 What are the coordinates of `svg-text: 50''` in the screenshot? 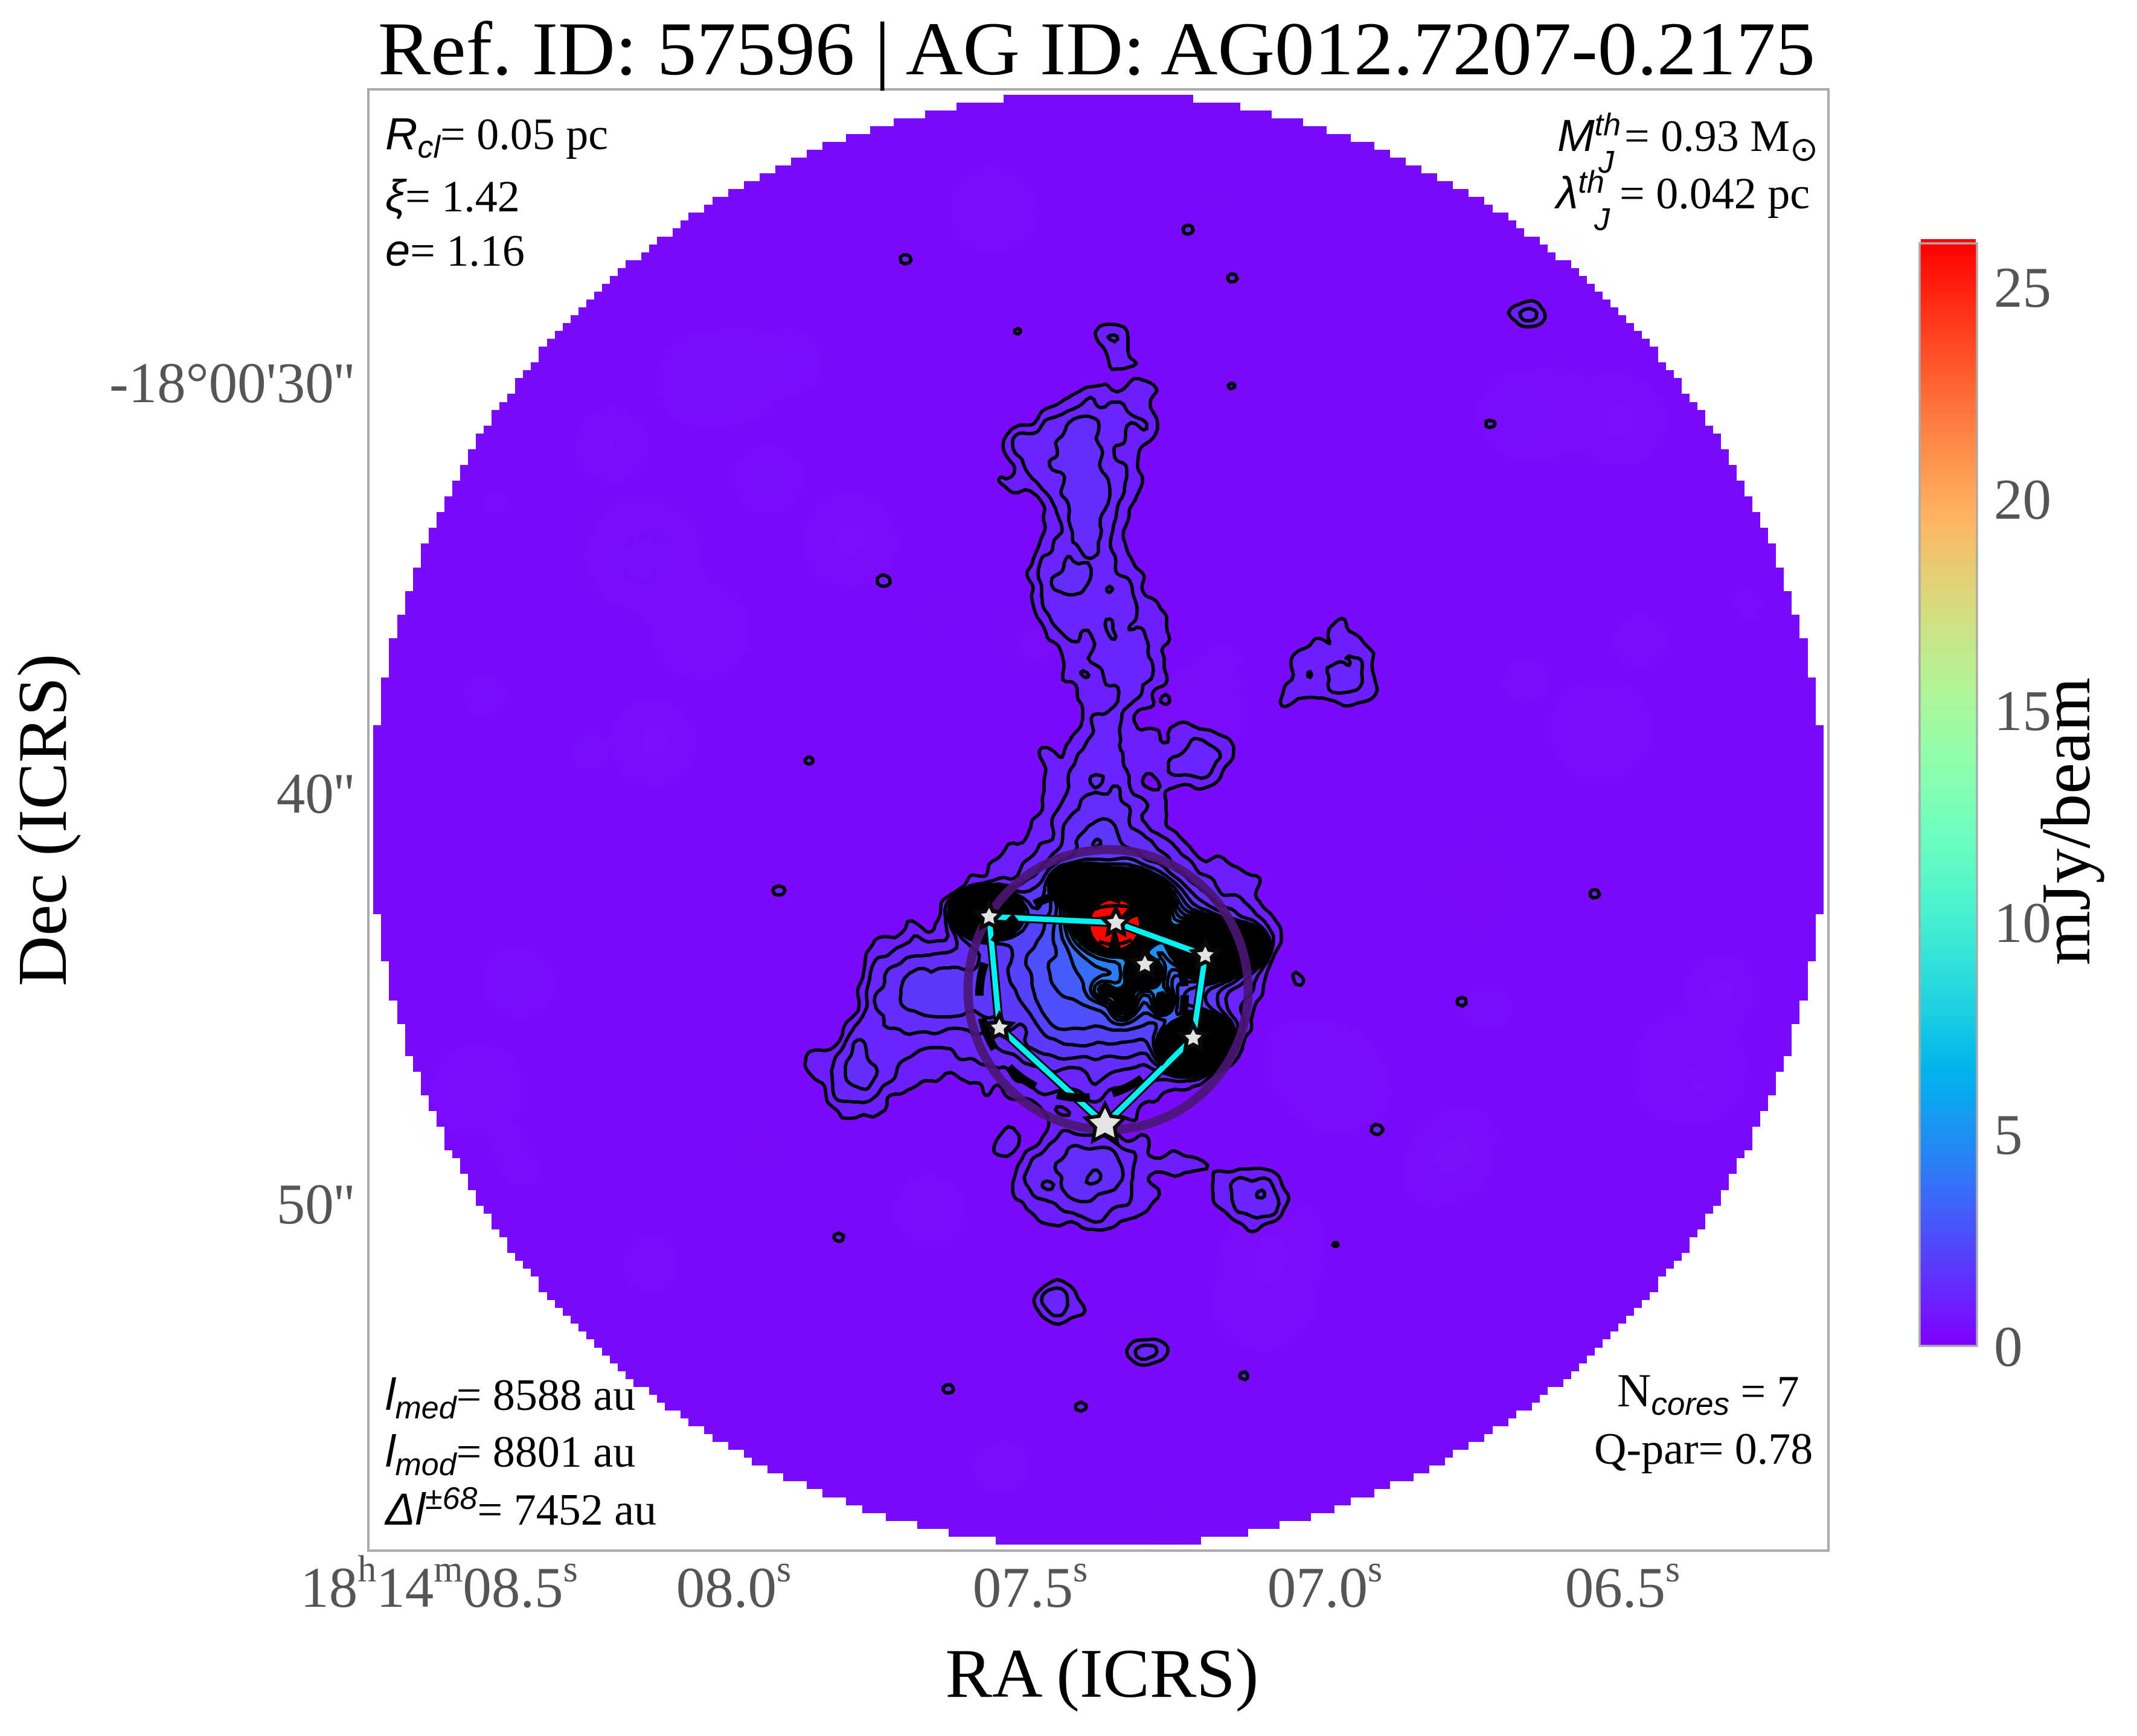 It's located at (316, 1204).